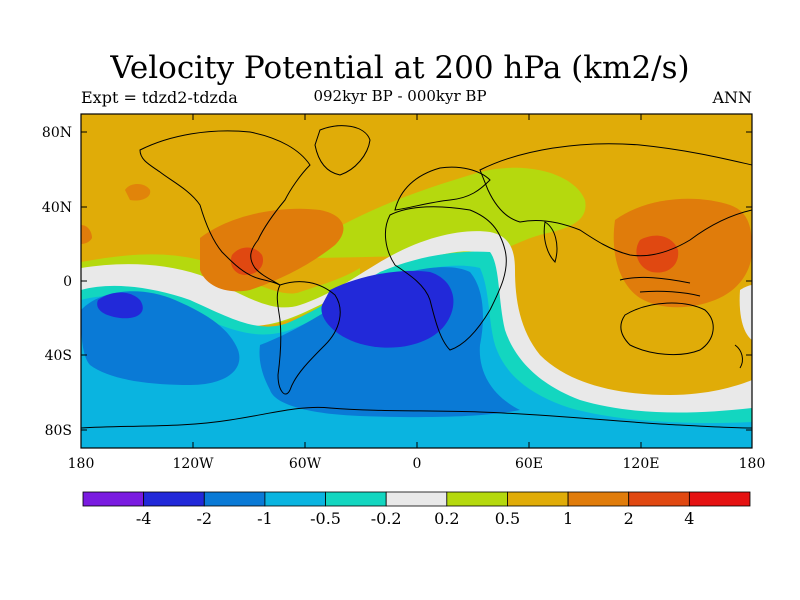 This screenshot has width=800, height=600. Describe the element at coordinates (144, 518) in the screenshot. I see `colorbar-label: -4` at that location.